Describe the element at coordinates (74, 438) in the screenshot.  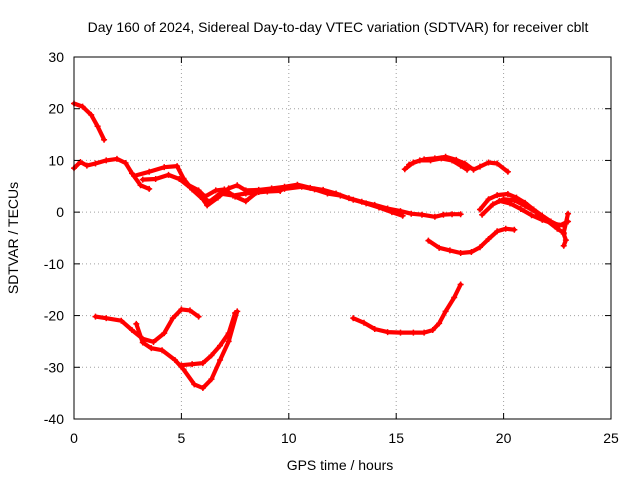
I see `x-tick-label: 0` at that location.